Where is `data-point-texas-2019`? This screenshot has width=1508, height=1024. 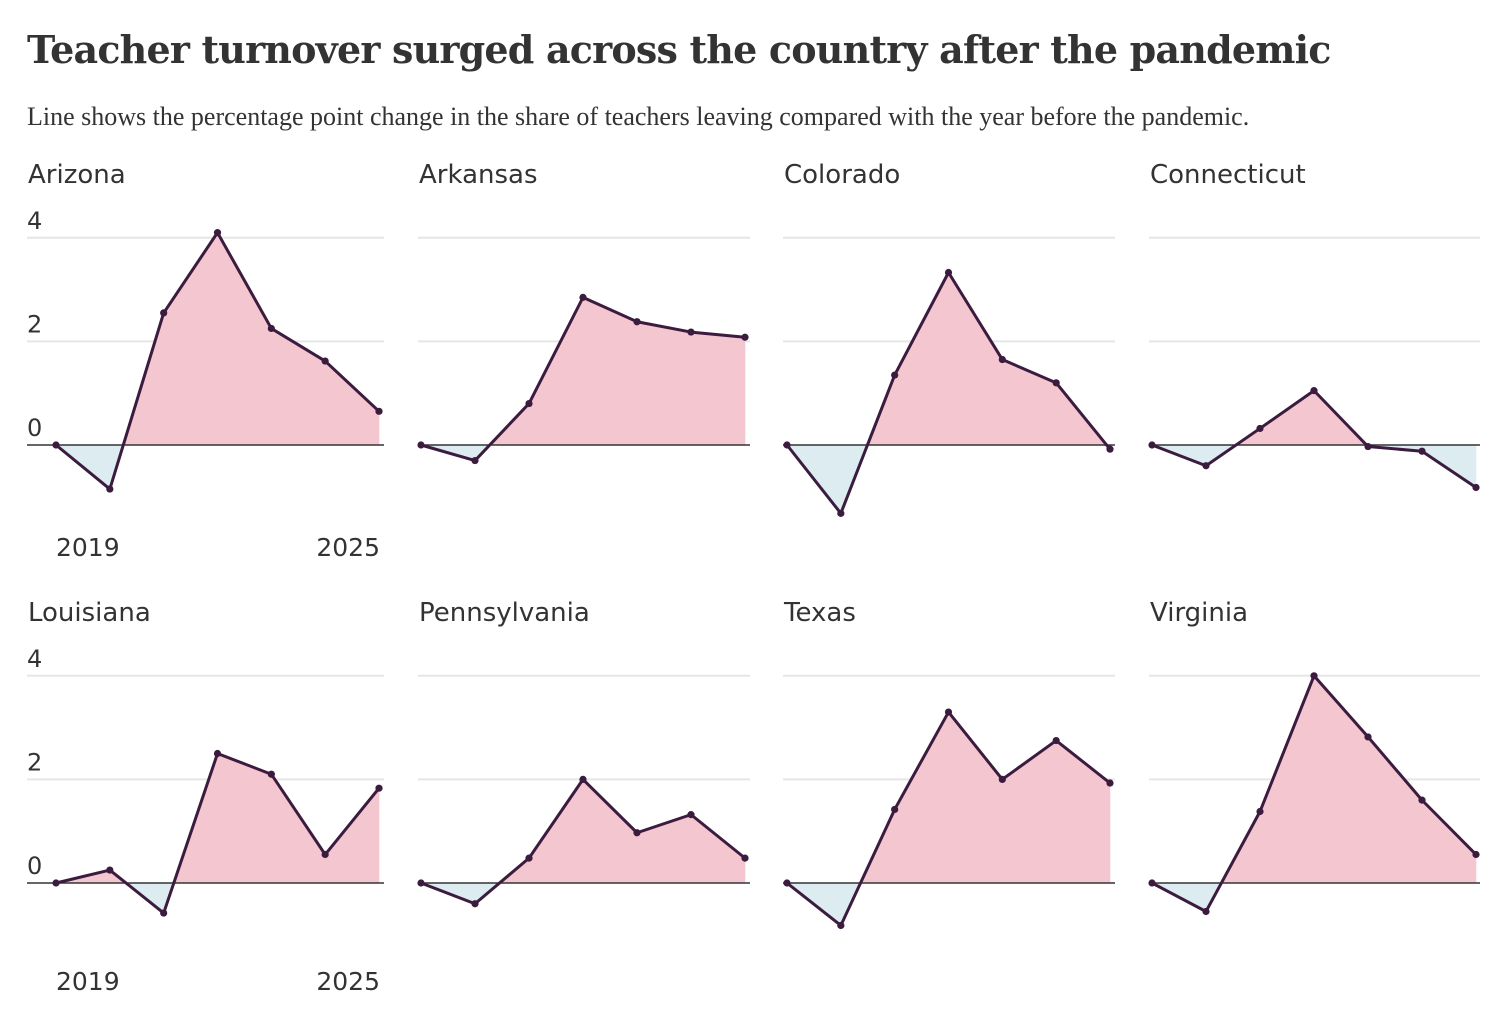 data-point-texas-2019 is located at coordinates (787, 883).